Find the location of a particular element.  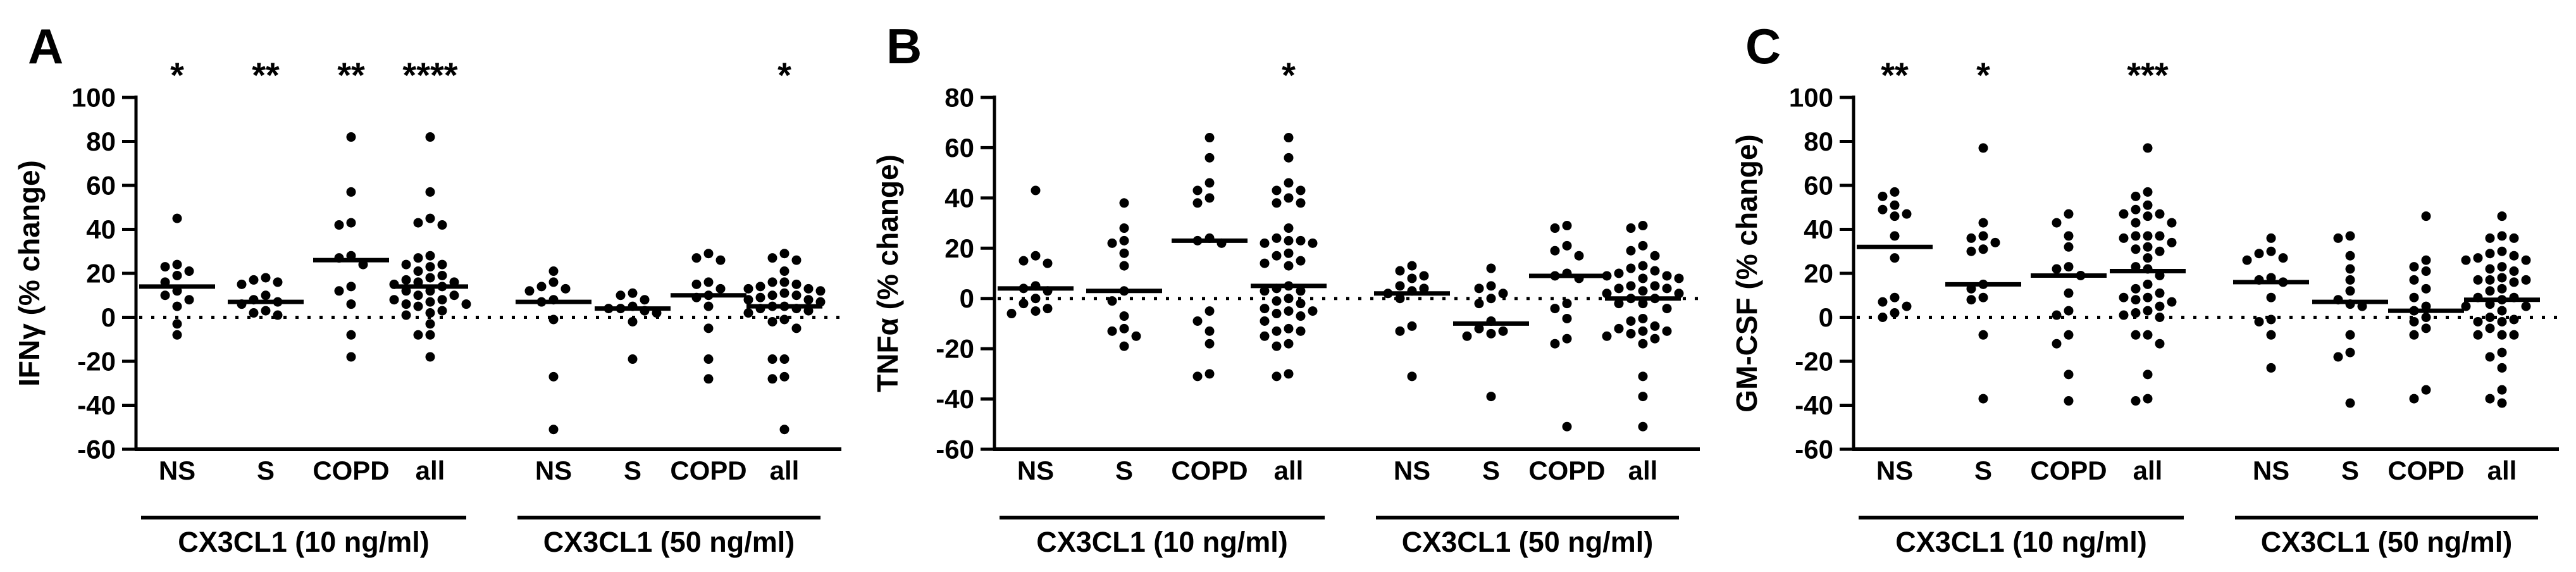

y-tick-label: 40 is located at coordinates (1819, 229).